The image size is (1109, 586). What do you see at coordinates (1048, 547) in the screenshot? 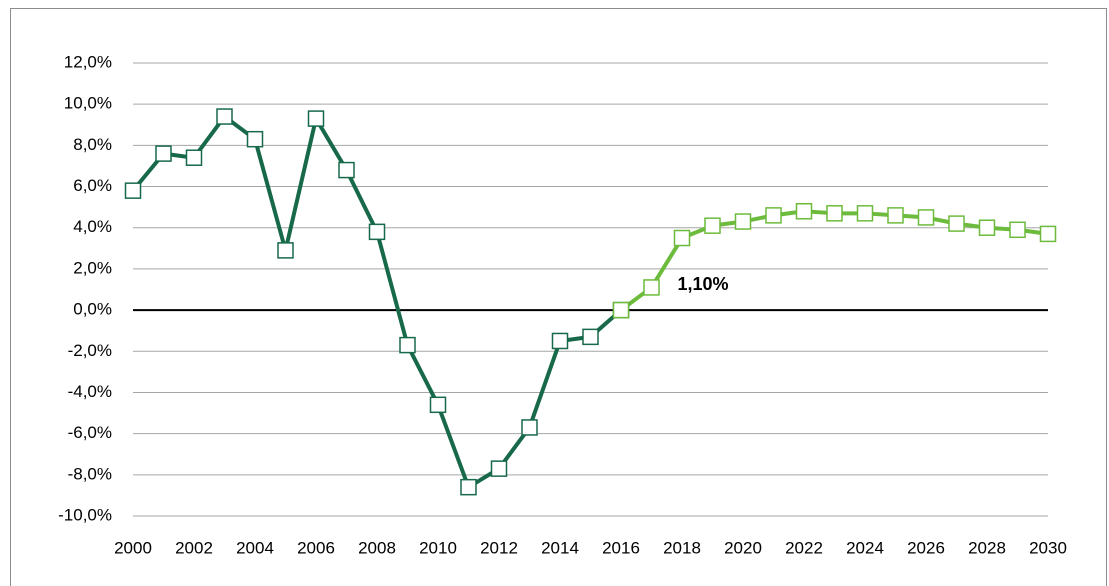
I see `x-tick-label: 2030` at bounding box center [1048, 547].